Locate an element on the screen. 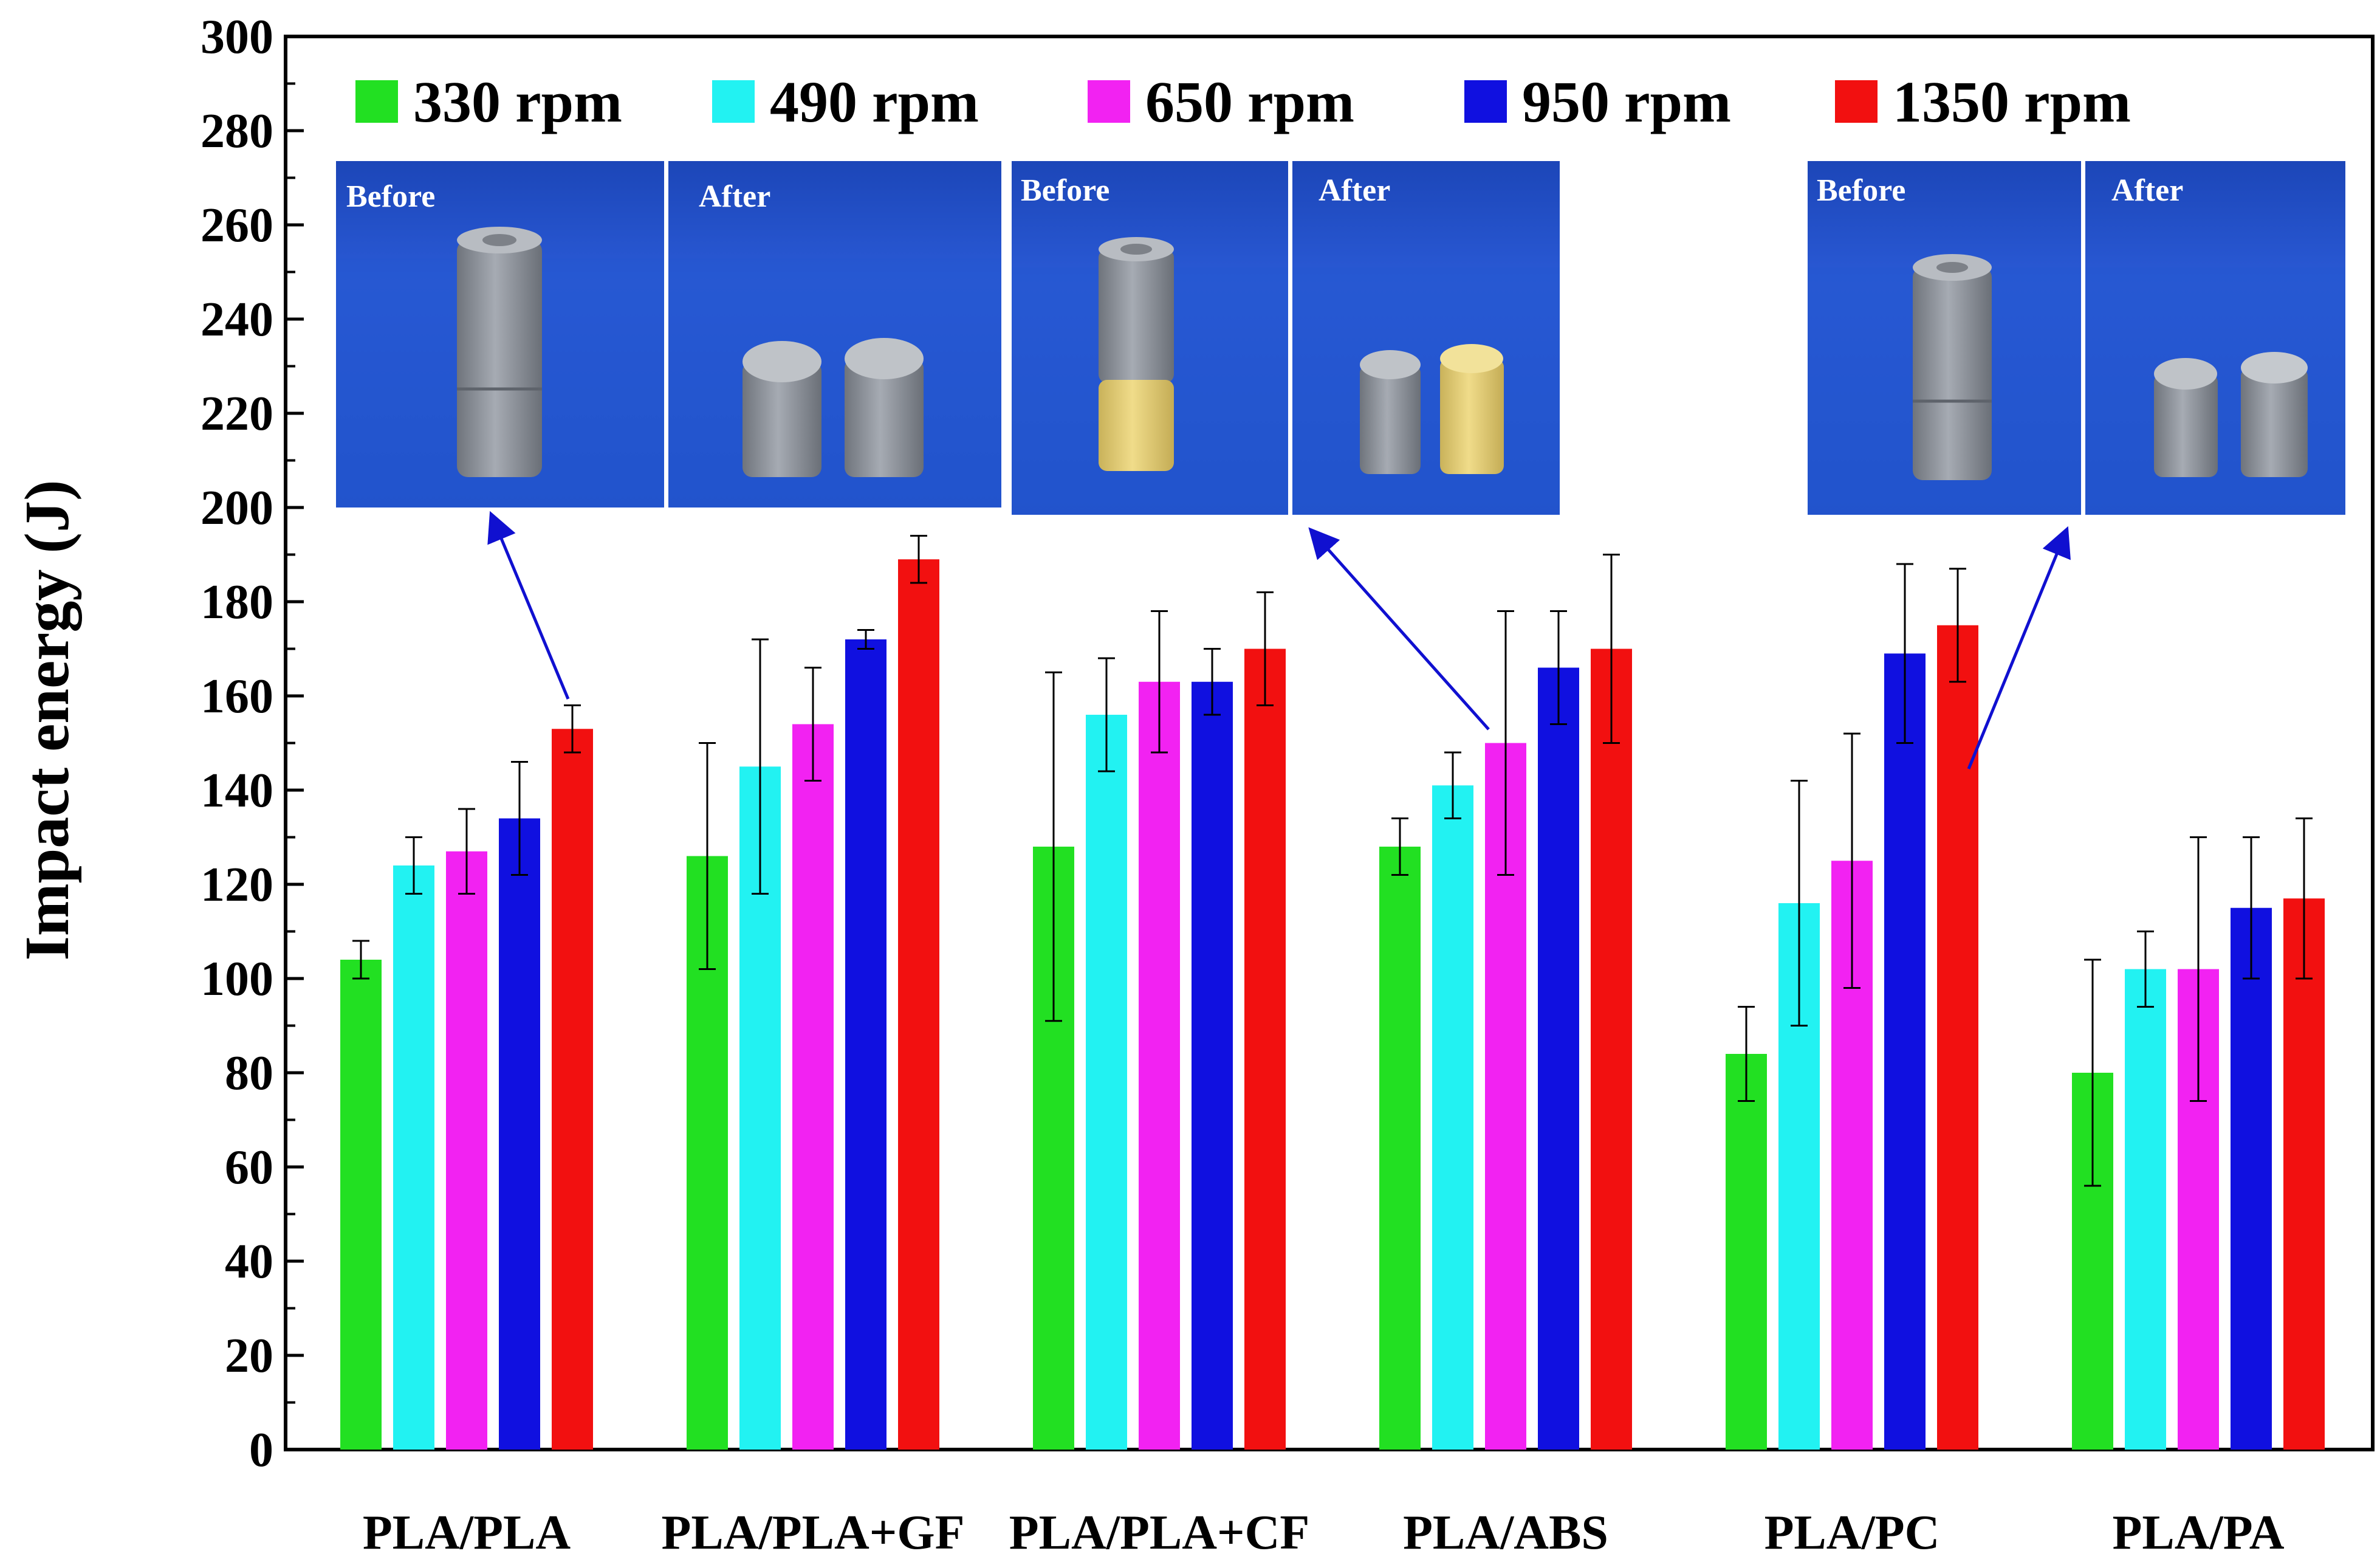 The width and height of the screenshot is (2380, 1562). y-axis-title: Impact energy (J) is located at coordinates (47, 720).